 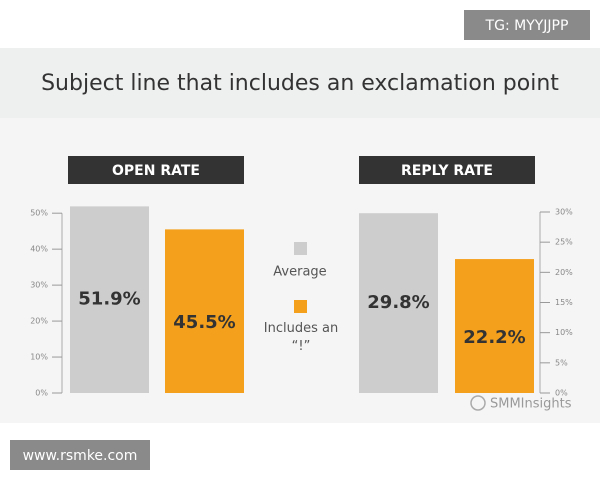 I want to click on chart-title: REPLY RATE, so click(x=447, y=171).